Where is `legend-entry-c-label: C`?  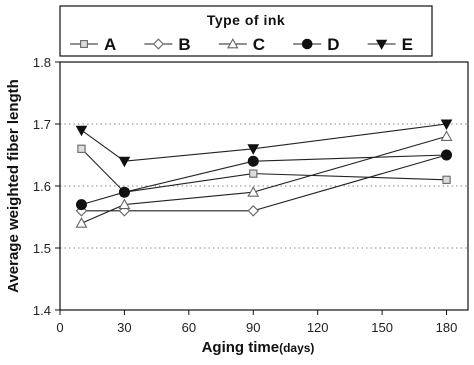
legend-entry-c-label: C is located at coordinates (259, 44).